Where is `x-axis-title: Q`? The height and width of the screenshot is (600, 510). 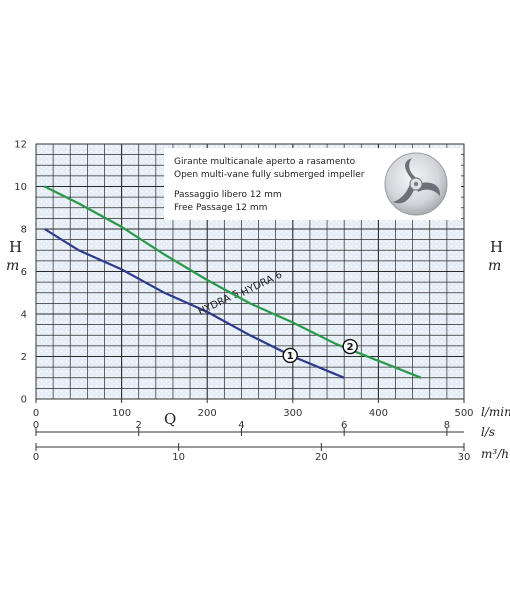
x-axis-title: Q is located at coordinates (170, 419).